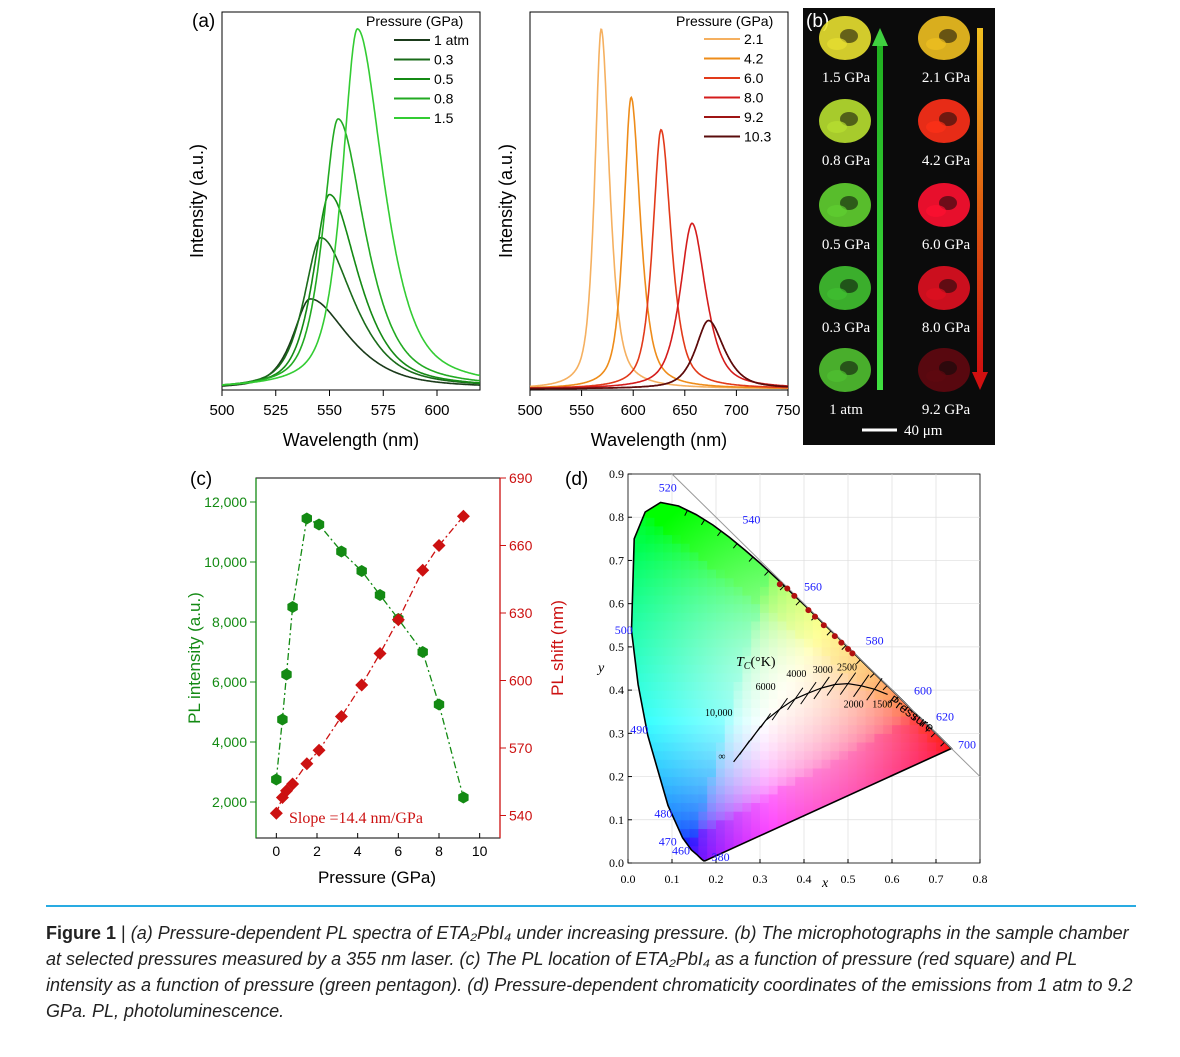  Describe the element at coordinates (794, 595) in the screenshot. I see `chromaticity-point` at that location.